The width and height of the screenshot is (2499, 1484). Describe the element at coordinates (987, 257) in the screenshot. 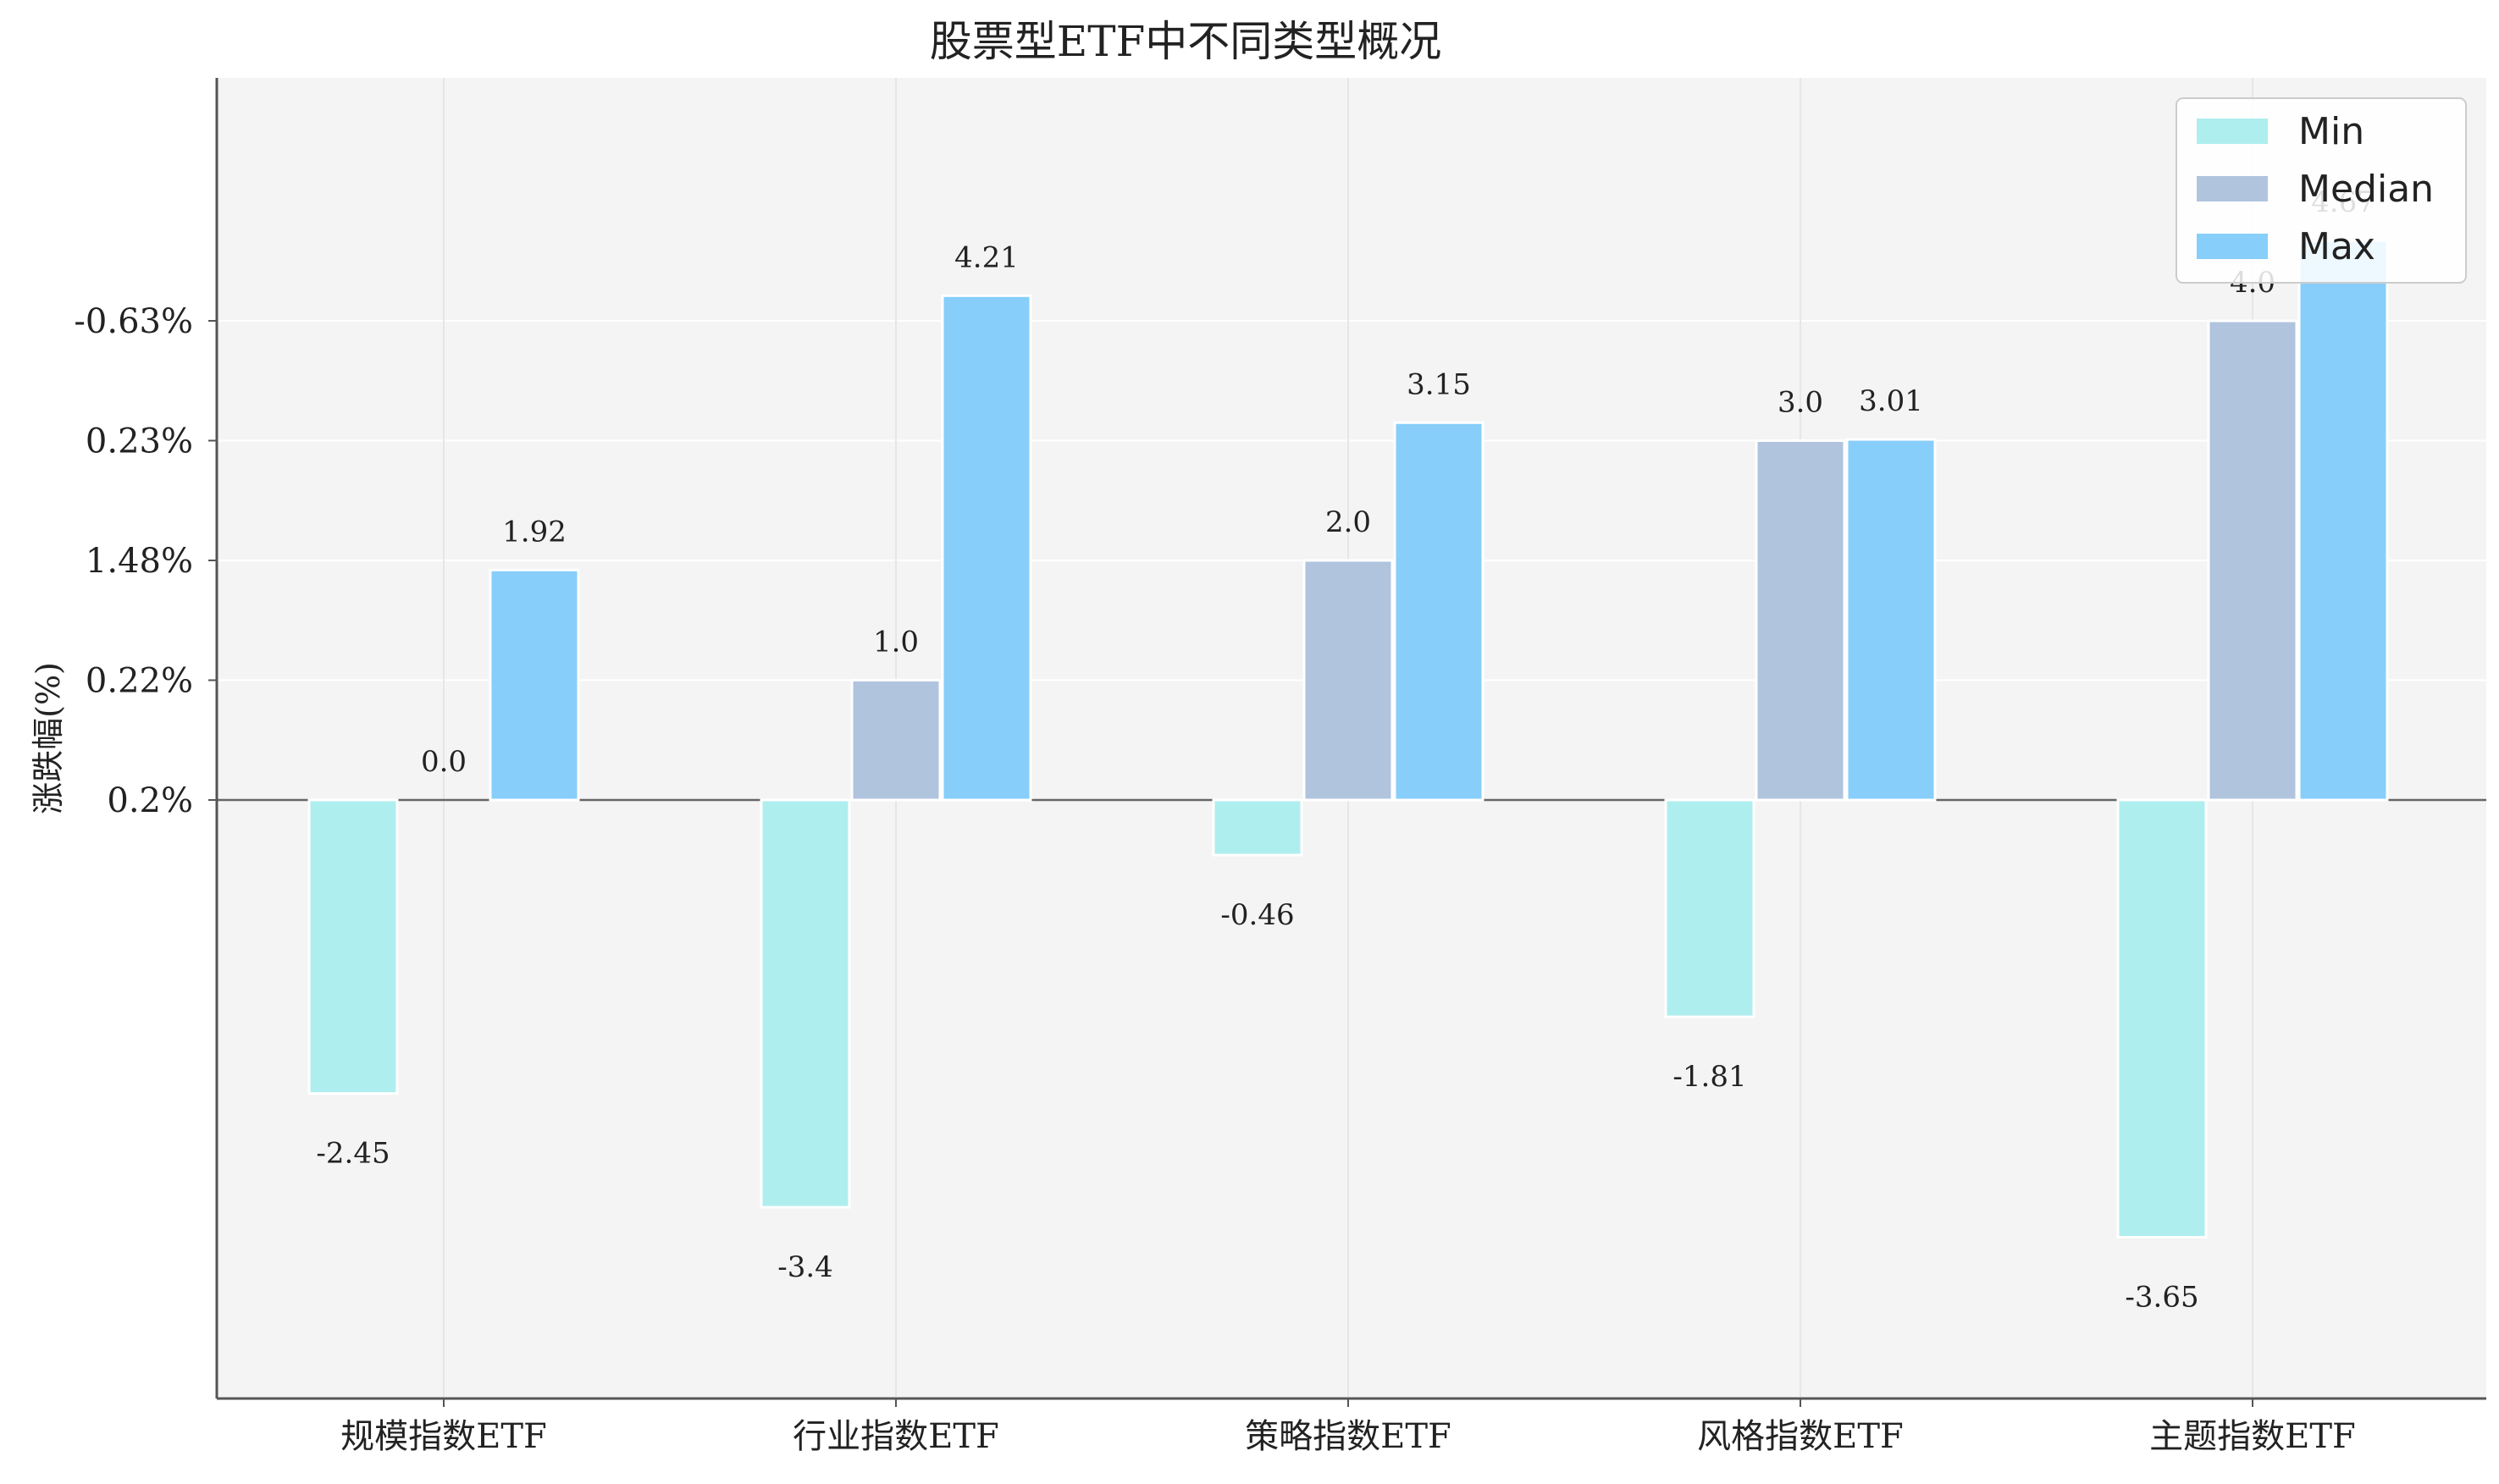

I see `data-label: 4.21` at that location.